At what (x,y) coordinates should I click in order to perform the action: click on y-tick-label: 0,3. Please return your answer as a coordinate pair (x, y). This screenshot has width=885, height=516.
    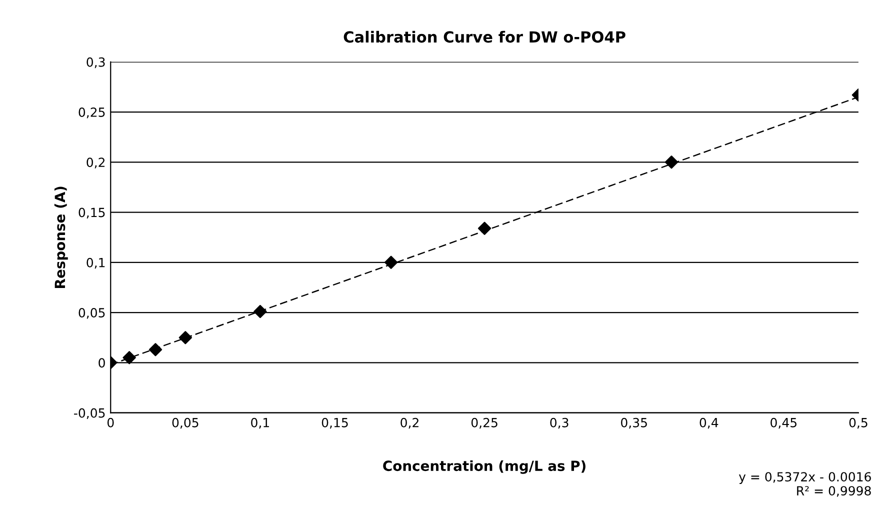
    Looking at the image, I should click on (95, 62).